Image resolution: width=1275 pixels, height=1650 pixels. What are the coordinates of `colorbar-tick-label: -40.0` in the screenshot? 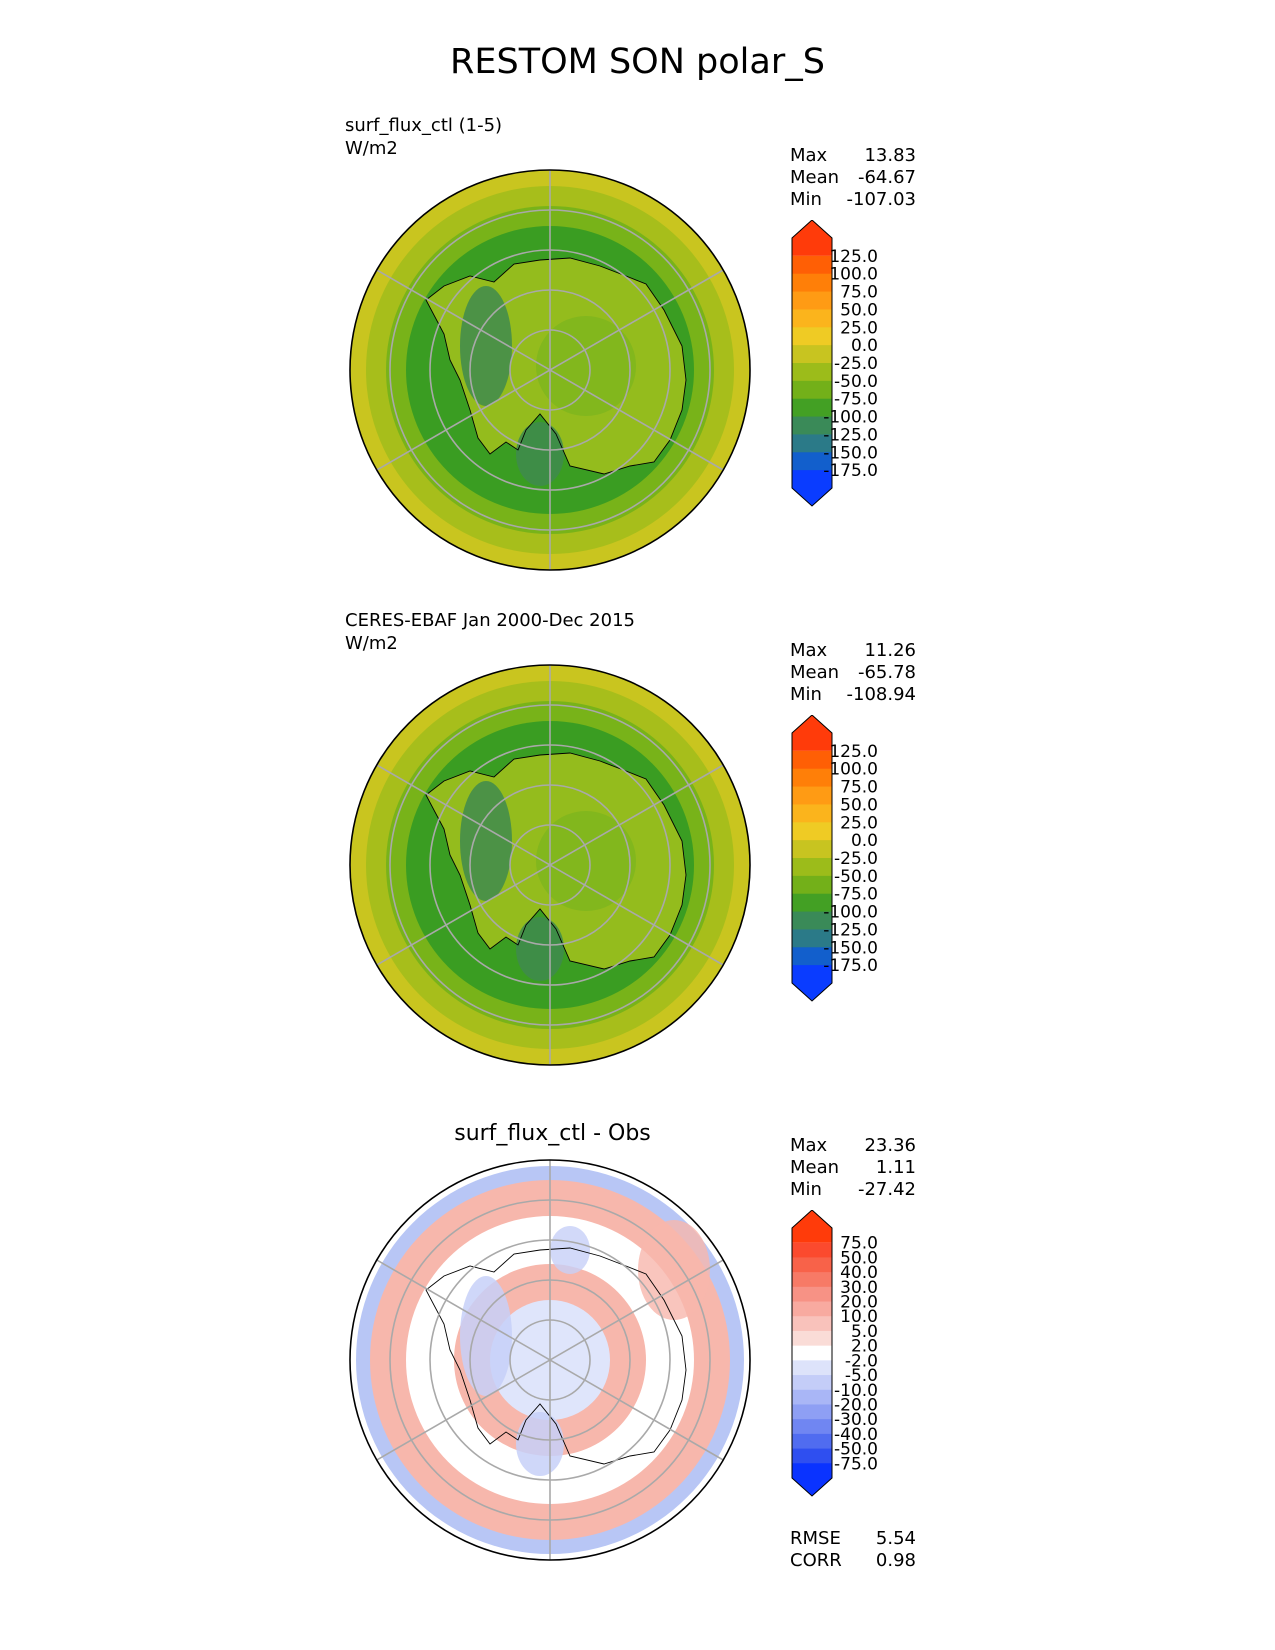 It's located at (856, 1435).